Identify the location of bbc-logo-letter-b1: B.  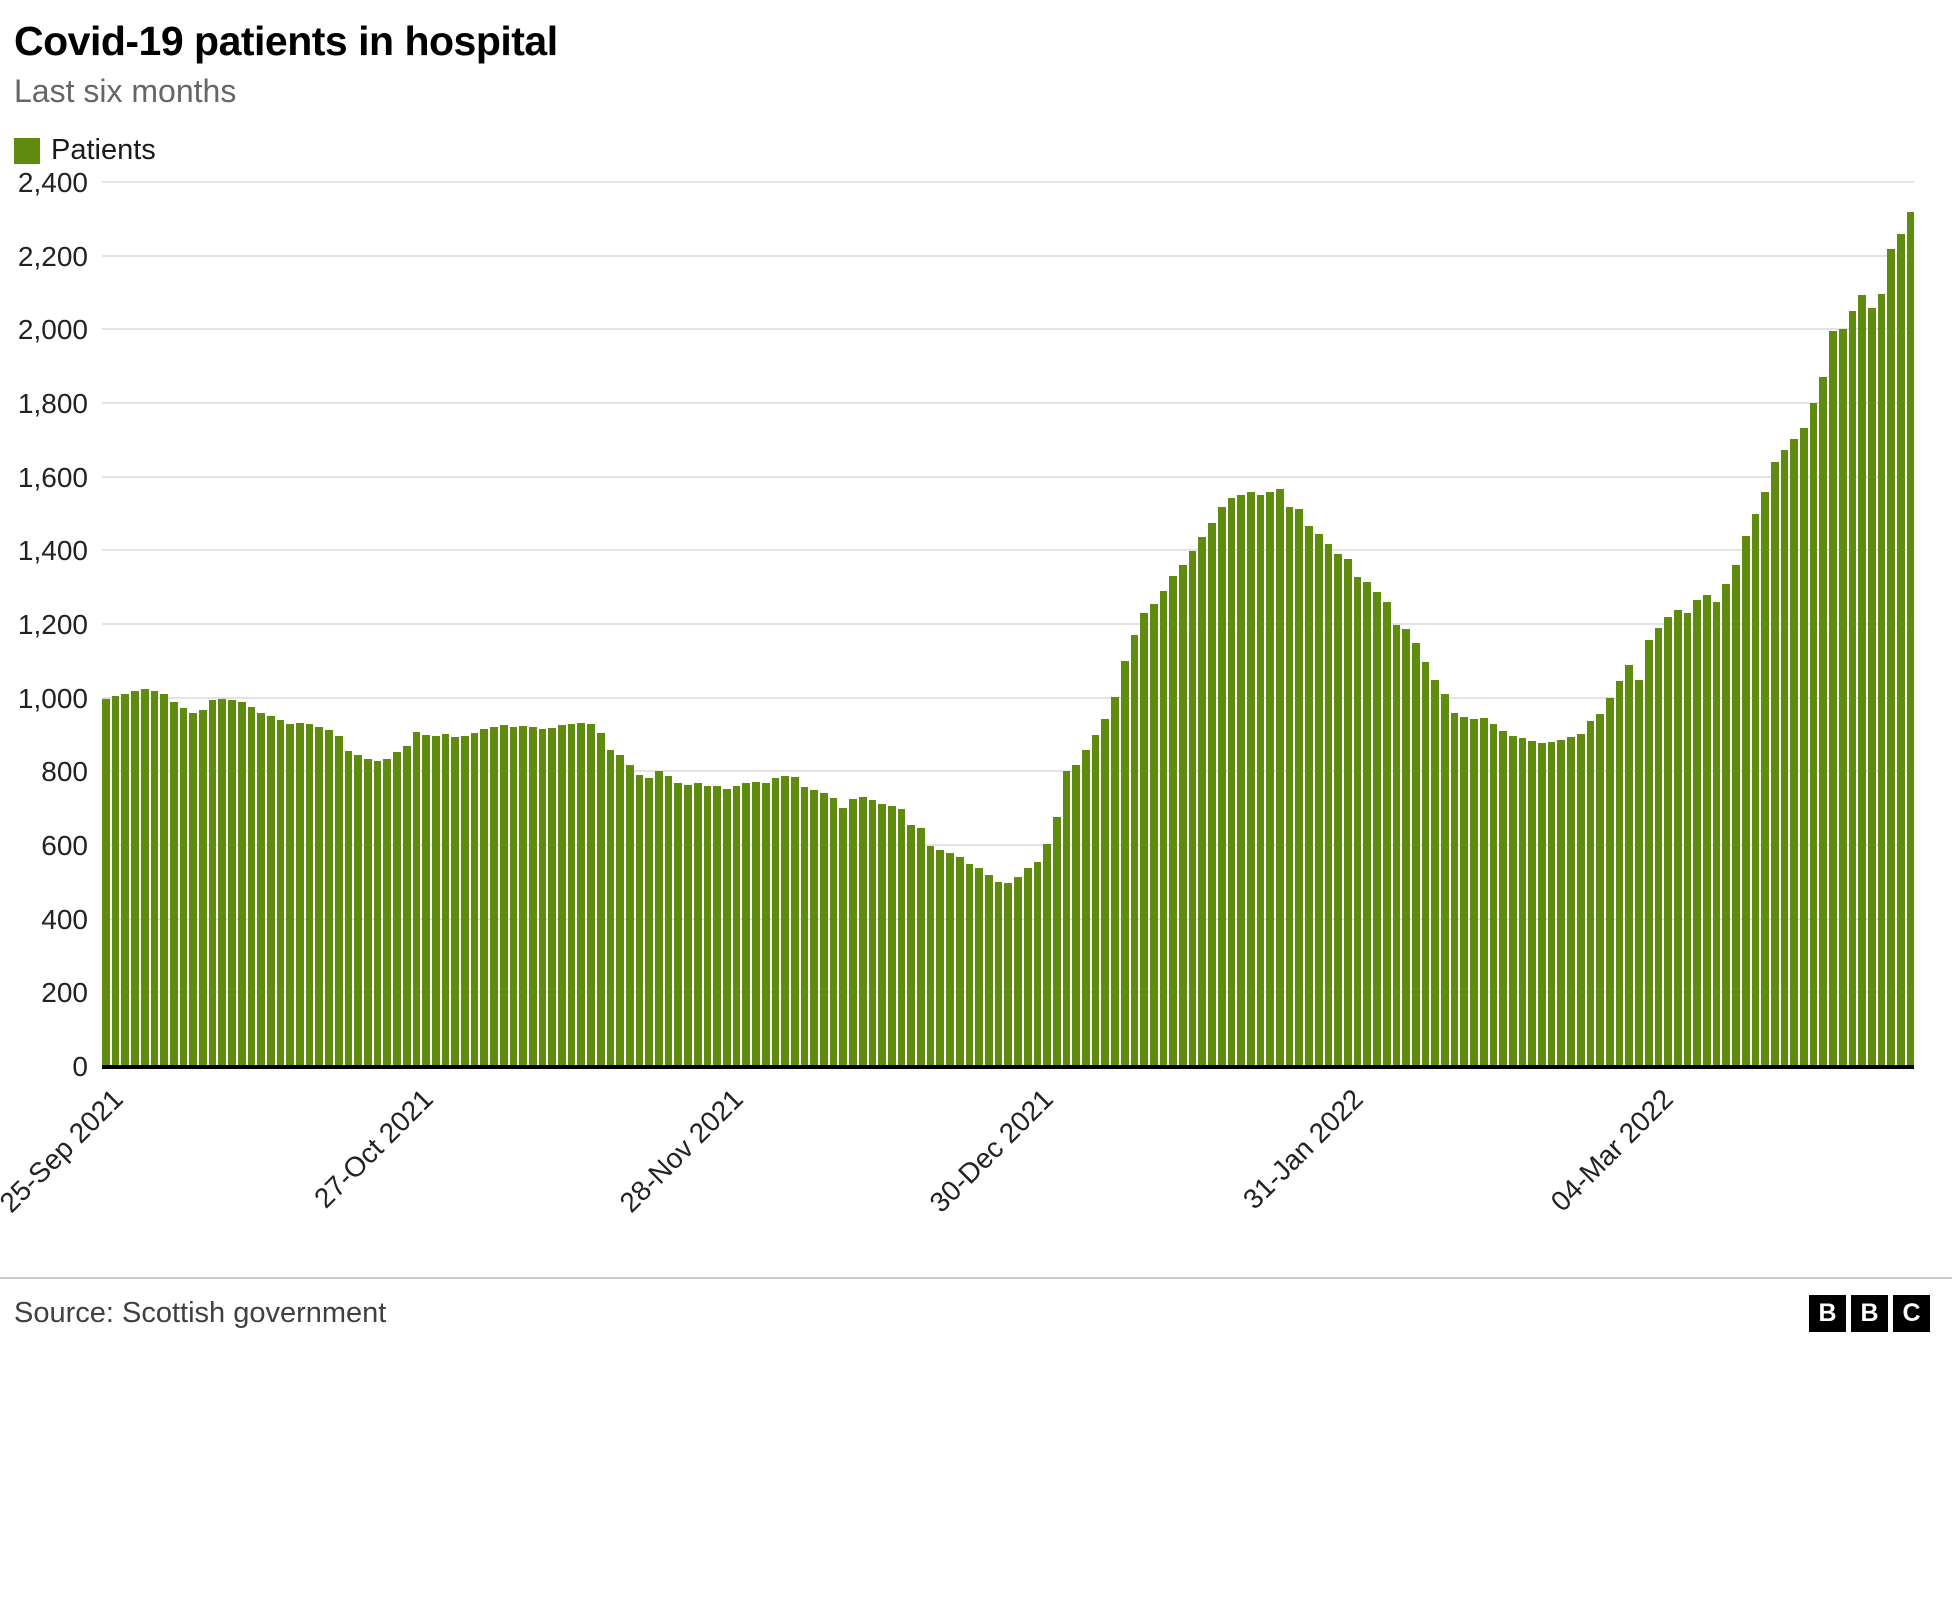
(1827, 1313).